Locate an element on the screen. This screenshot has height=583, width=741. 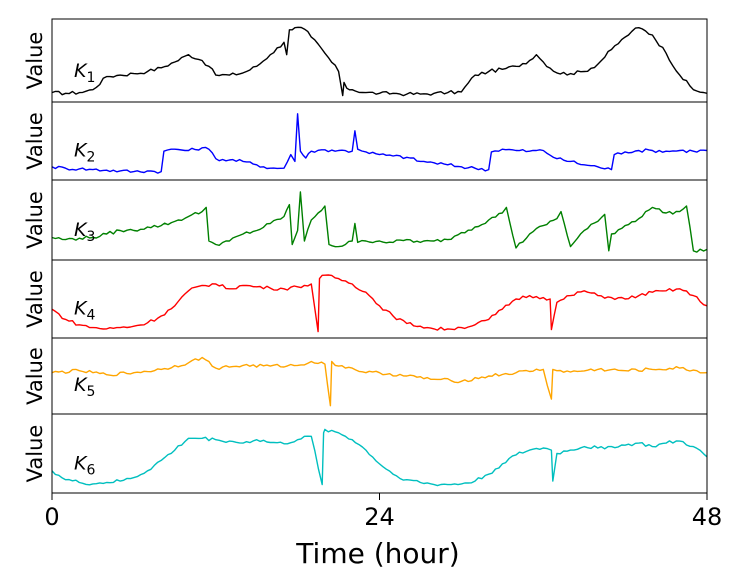
y-axis-label-k6: Value is located at coordinates (35, 454).